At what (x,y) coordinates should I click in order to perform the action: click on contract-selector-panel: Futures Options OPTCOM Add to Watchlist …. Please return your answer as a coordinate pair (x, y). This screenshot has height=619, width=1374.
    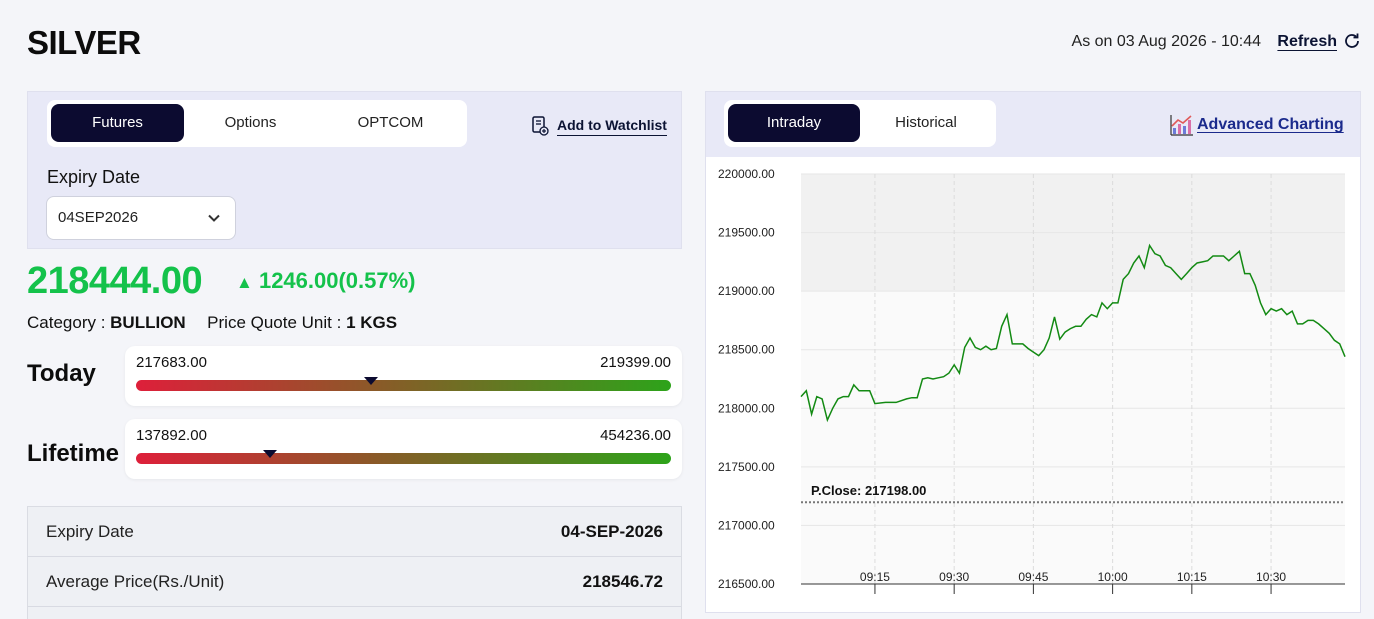
    Looking at the image, I should click on (354, 170).